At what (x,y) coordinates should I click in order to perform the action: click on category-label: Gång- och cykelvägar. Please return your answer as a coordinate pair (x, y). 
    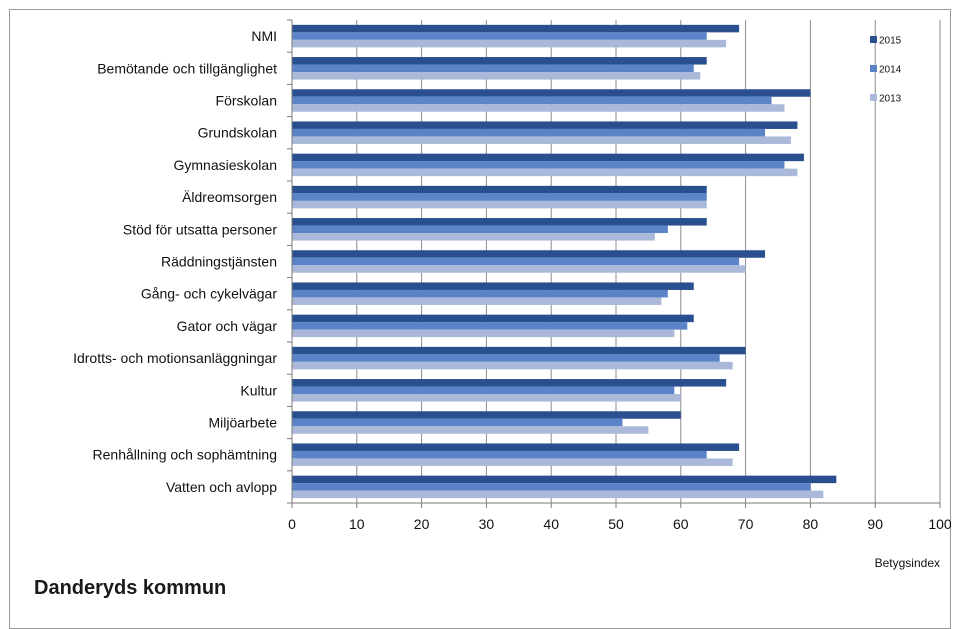
    Looking at the image, I should click on (209, 294).